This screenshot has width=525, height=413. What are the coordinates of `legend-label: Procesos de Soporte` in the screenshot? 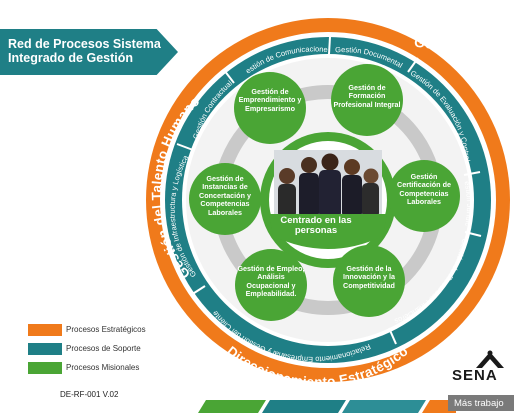 It's located at (103, 348).